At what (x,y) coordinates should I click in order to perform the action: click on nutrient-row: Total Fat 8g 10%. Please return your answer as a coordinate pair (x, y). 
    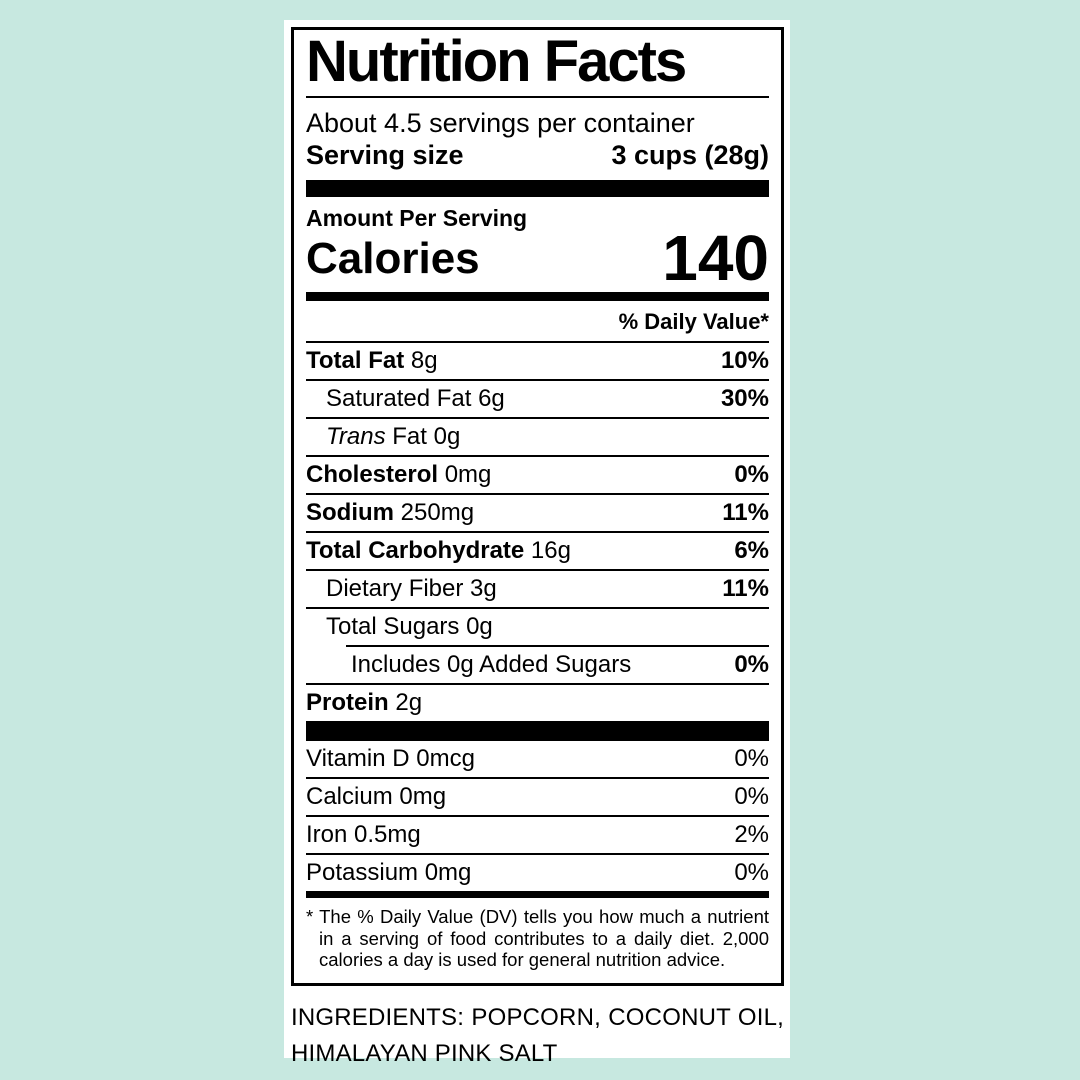
    Looking at the image, I should click on (537, 361).